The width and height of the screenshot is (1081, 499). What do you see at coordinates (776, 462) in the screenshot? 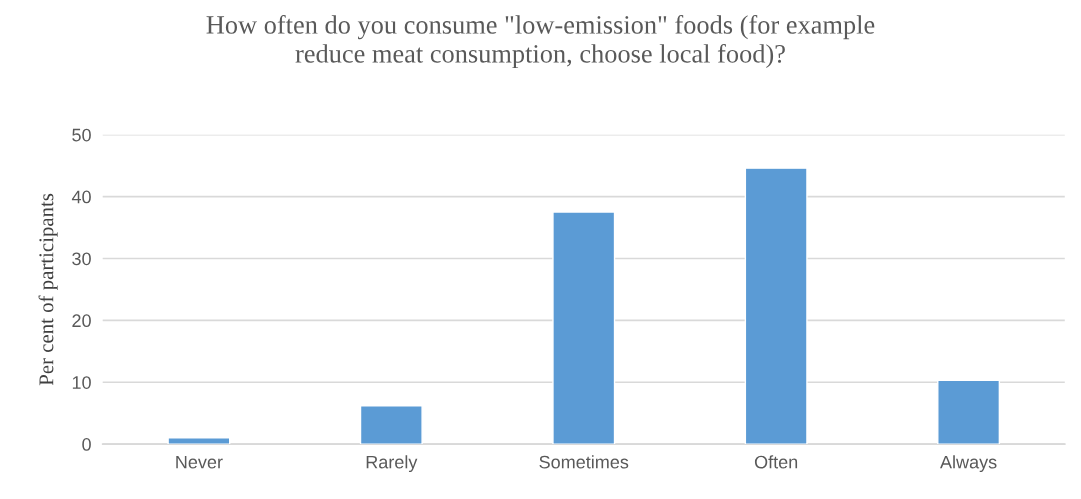
I see `x-tick-label: Often` at bounding box center [776, 462].